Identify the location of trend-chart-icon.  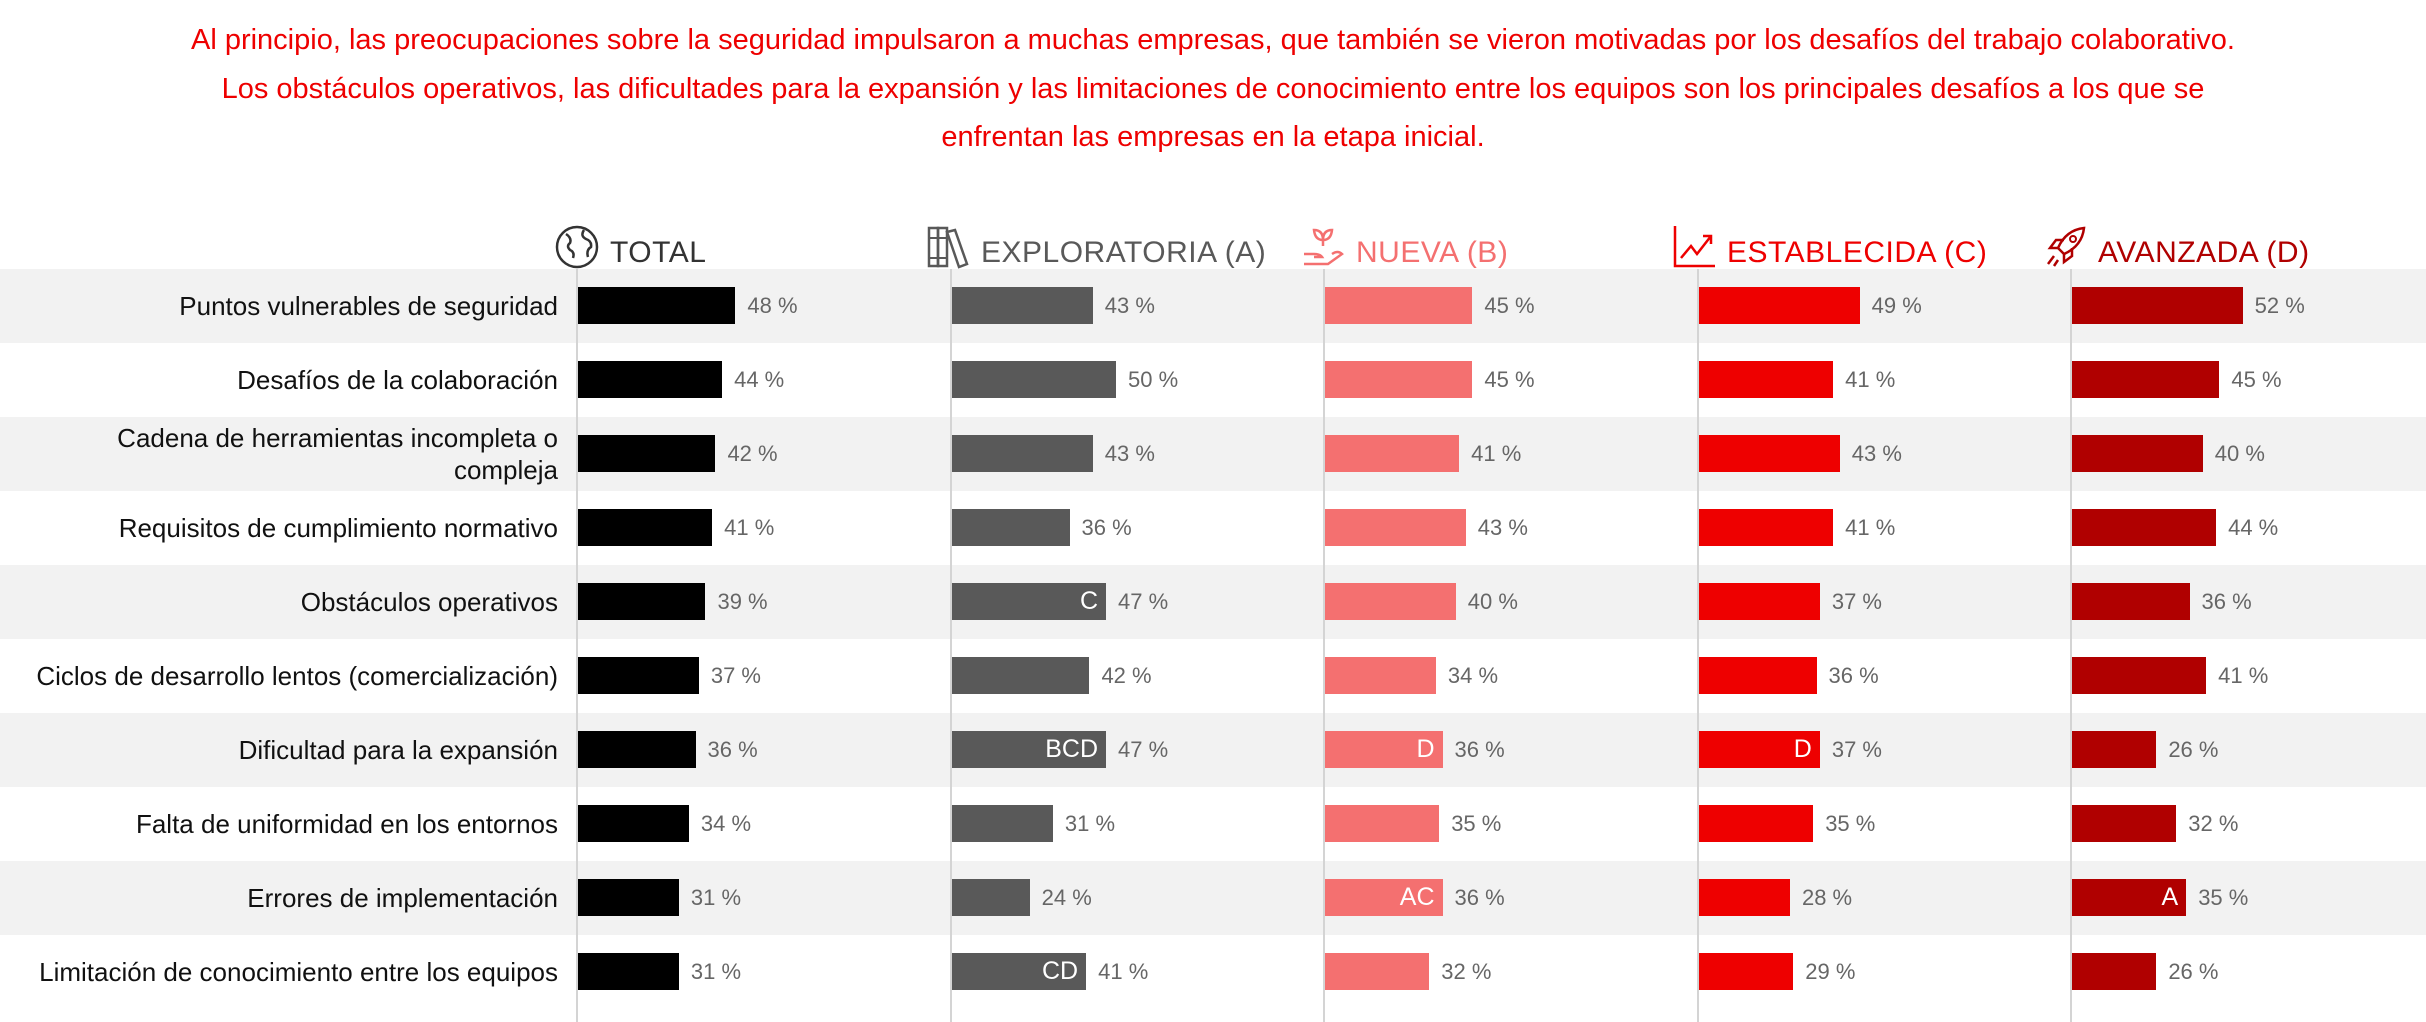
(1699, 247).